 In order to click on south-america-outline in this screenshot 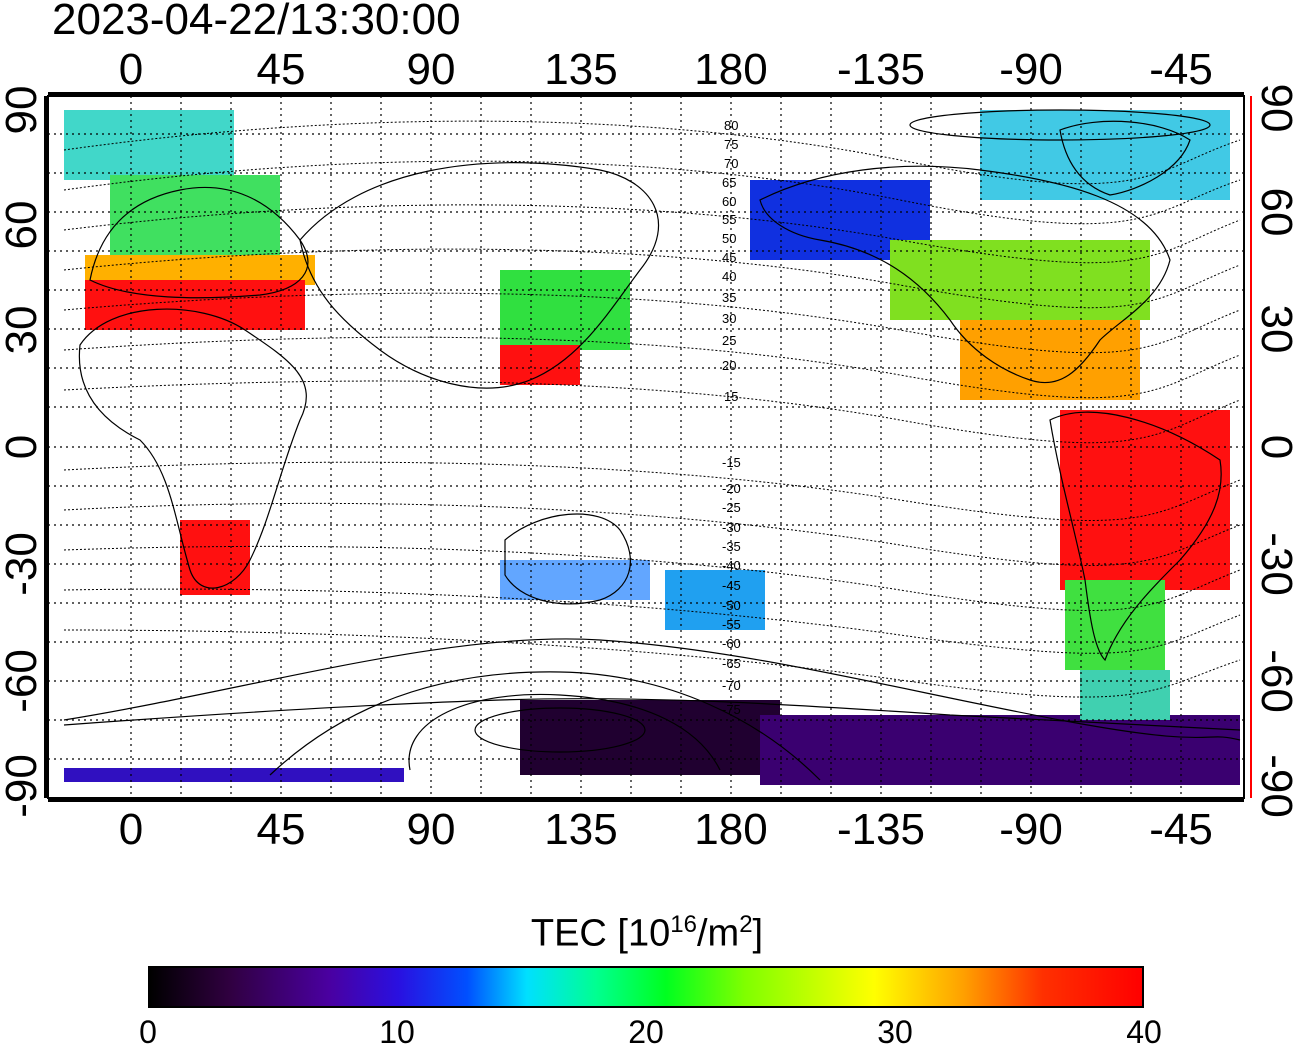, I will do `click(1135, 536)`.